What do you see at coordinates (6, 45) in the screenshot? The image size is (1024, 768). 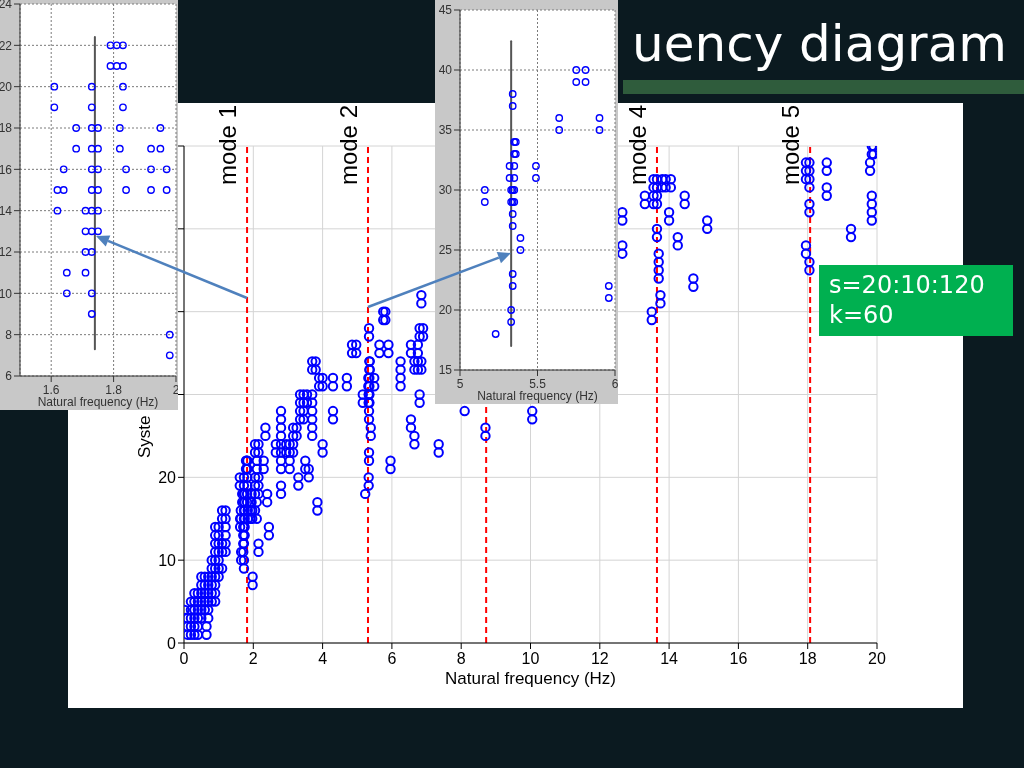 I see `y-tick-label: 22` at bounding box center [6, 45].